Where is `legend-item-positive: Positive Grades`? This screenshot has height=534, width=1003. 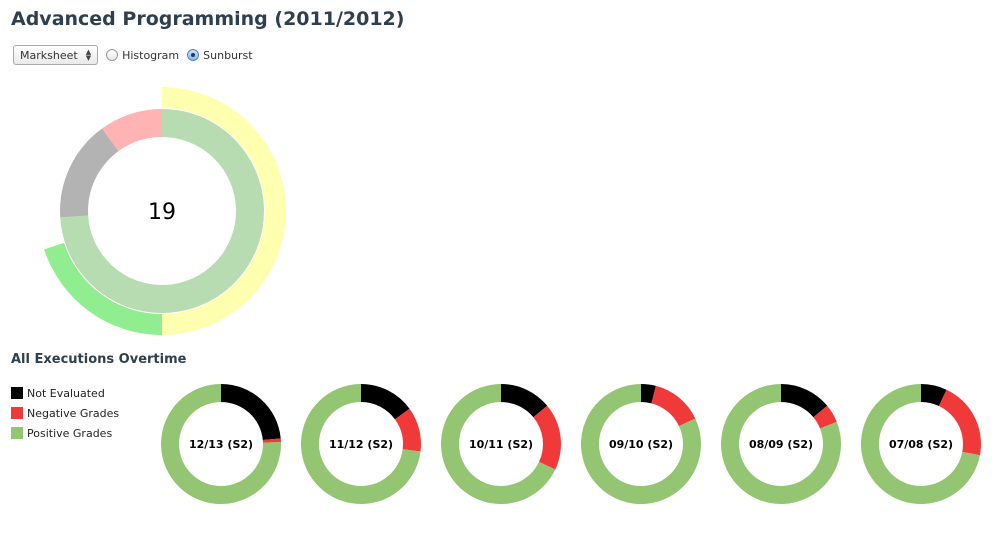 legend-item-positive: Positive Grades is located at coordinates (65, 433).